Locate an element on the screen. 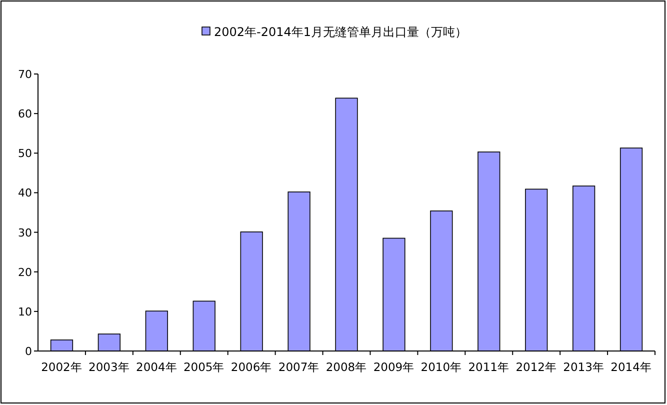 The width and height of the screenshot is (667, 405). x-tick-label: 2003年 is located at coordinates (109, 367).